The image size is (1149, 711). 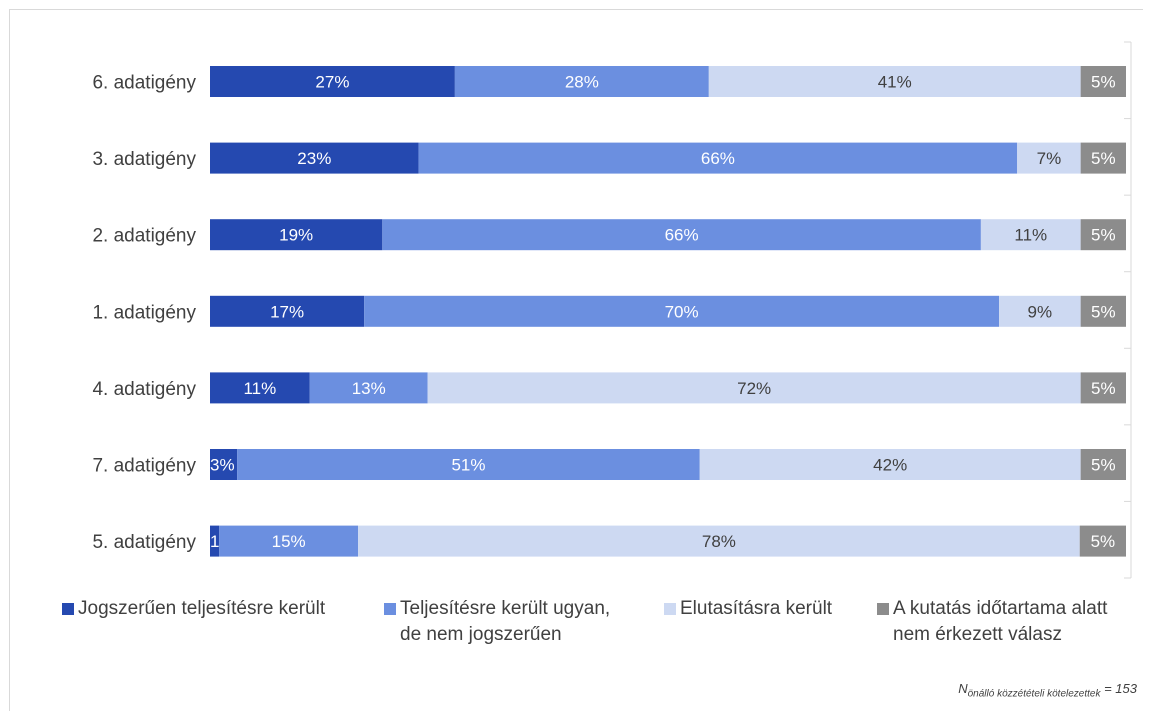 I want to click on footnote-value: = 153, so click(x=1118, y=688).